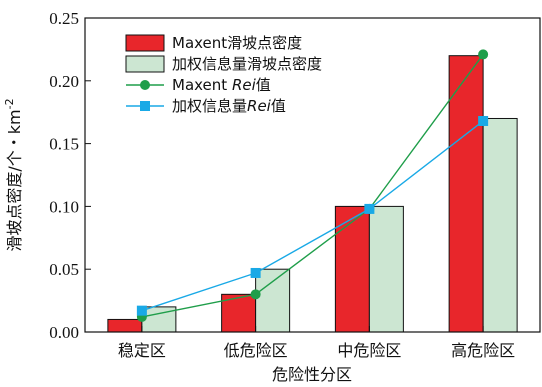 The height and width of the screenshot is (387, 542). Describe the element at coordinates (70, 175) in the screenshot. I see `y-axis: 0.00 0.05 0.10 0.15 0.20 0.25` at that location.